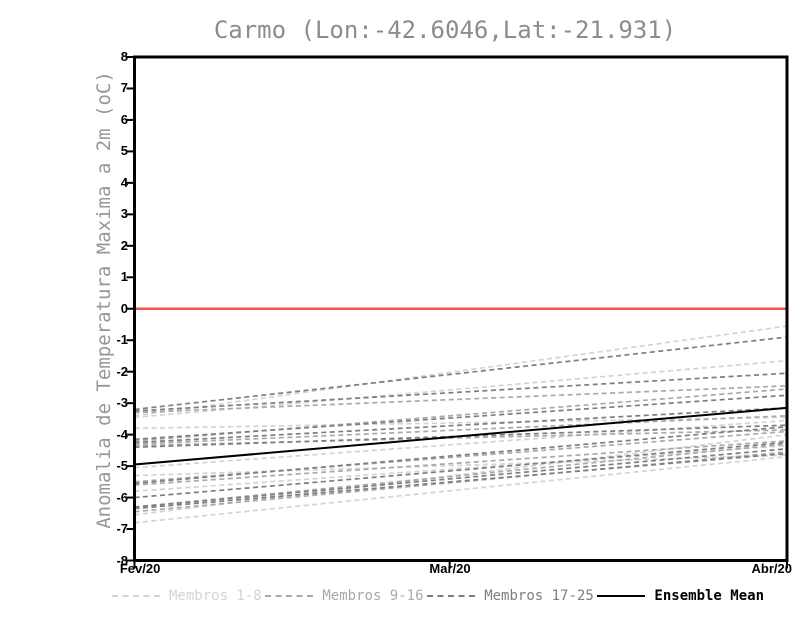 The width and height of the screenshot is (800, 618). What do you see at coordinates (122, 434) in the screenshot?
I see `y-tick-label: -4` at bounding box center [122, 434].